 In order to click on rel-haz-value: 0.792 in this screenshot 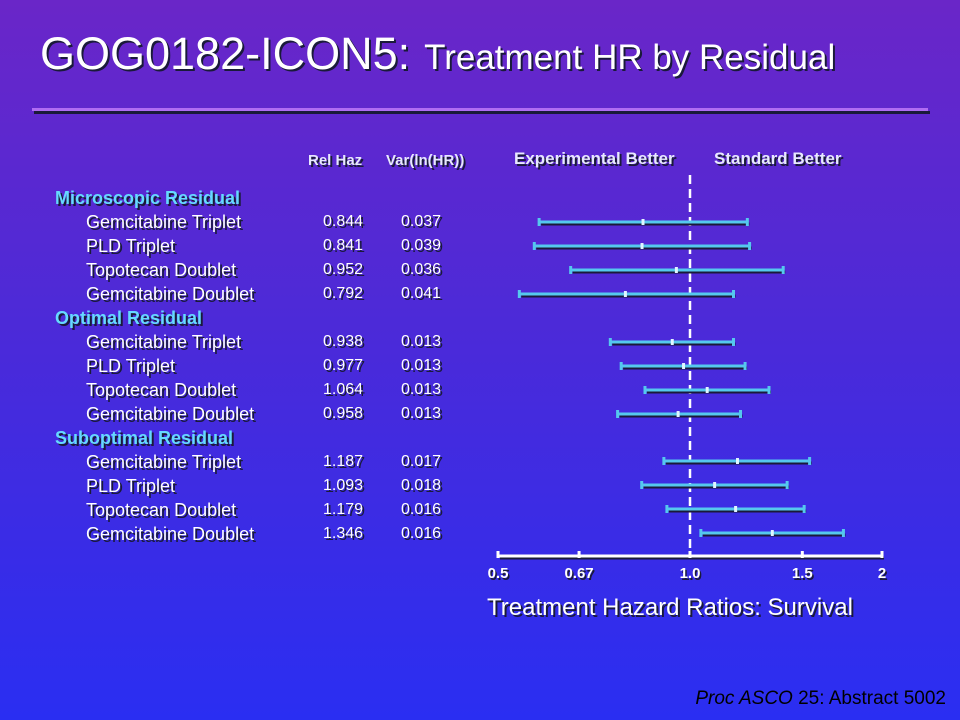, I will do `click(343, 293)`.